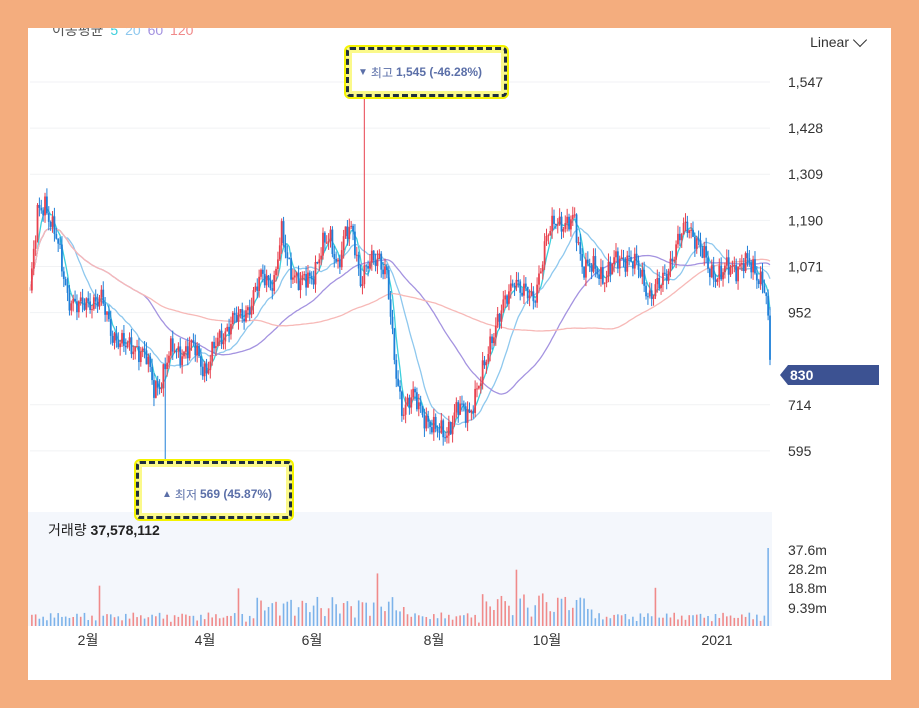  Describe the element at coordinates (205, 640) in the screenshot. I see `x-tick-label: 4월` at that location.